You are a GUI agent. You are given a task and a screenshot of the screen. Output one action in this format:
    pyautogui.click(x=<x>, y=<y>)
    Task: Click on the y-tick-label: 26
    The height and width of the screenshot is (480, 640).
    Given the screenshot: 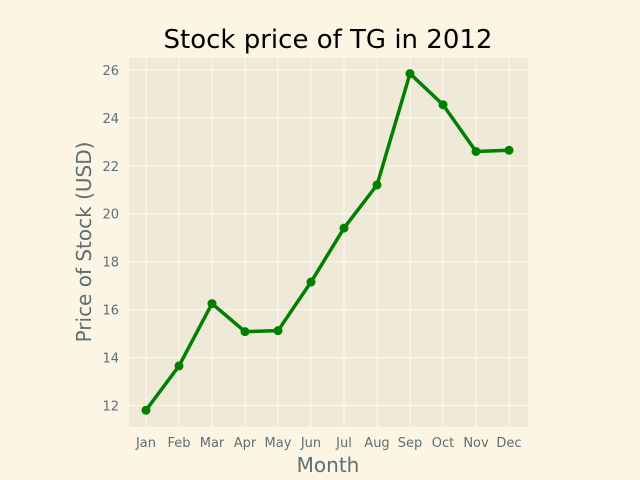 What is the action you would take?
    pyautogui.click(x=110, y=71)
    